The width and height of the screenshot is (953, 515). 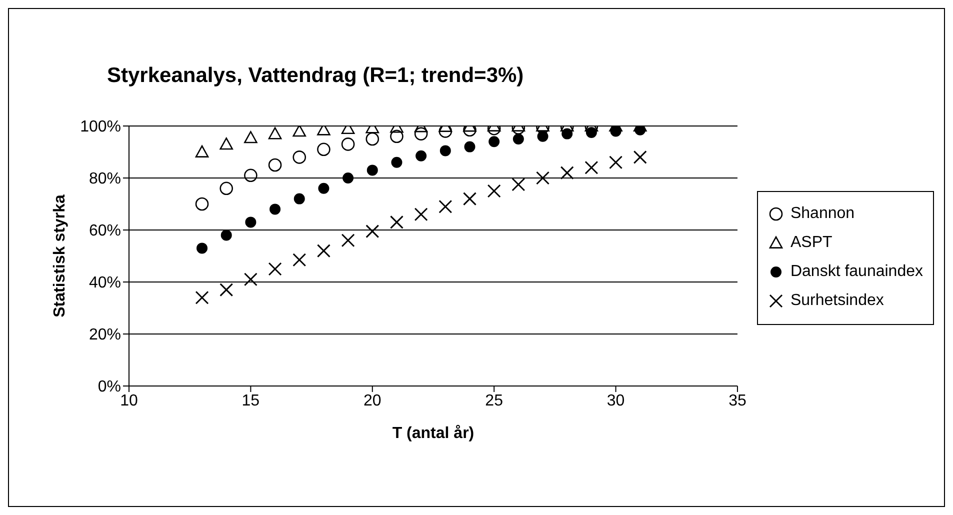 What do you see at coordinates (433, 433) in the screenshot?
I see `x-axis-title: T (antal år)` at bounding box center [433, 433].